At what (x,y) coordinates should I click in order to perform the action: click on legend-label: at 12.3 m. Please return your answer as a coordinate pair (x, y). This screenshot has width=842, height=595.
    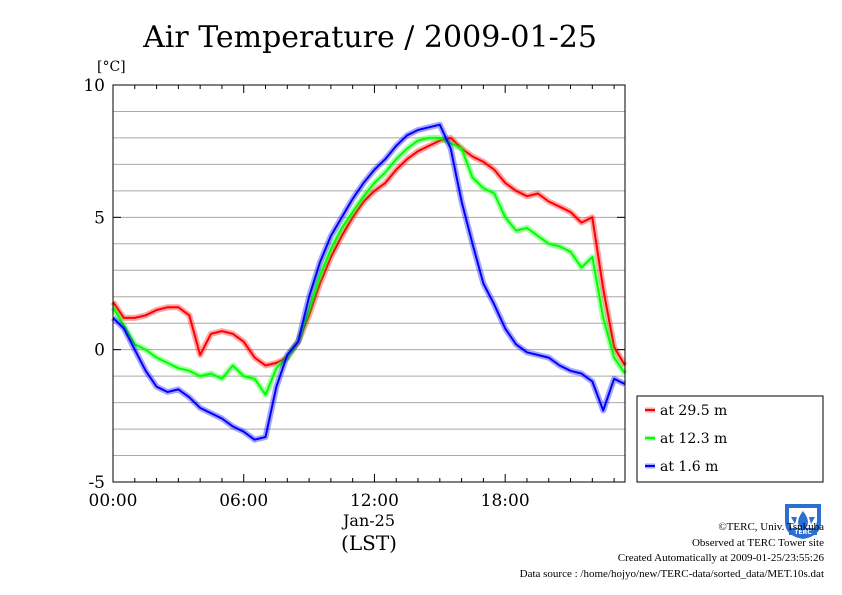
    Looking at the image, I should click on (693, 439).